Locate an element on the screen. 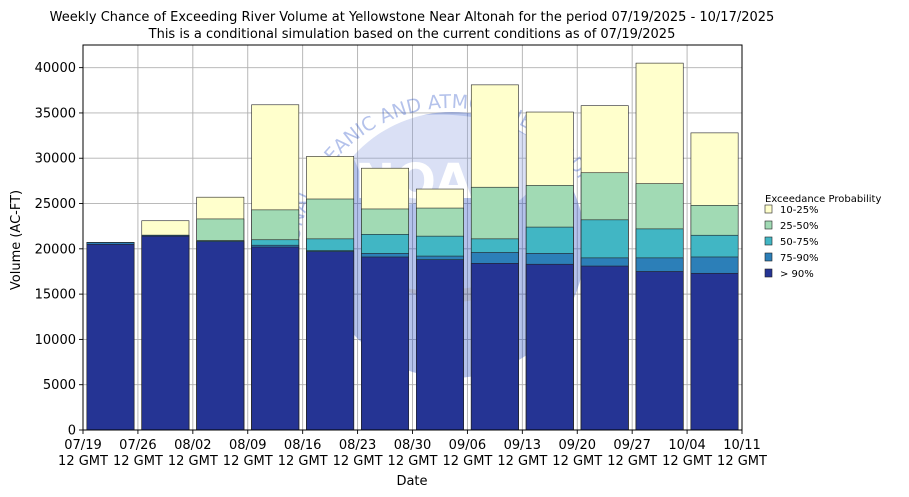 The image size is (909, 497). legend-label: > 90% is located at coordinates (797, 274).